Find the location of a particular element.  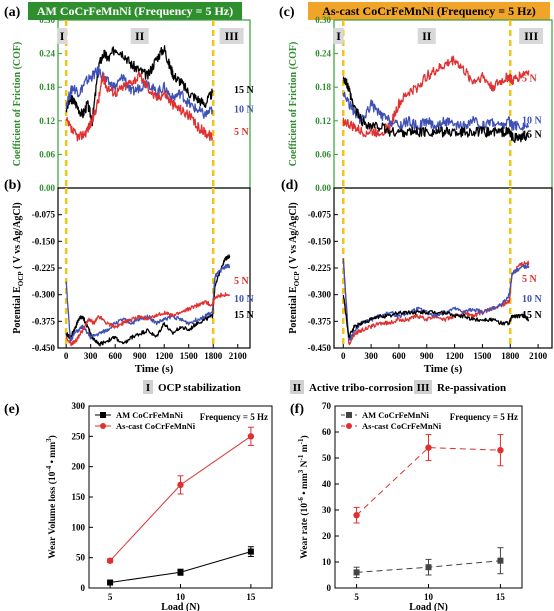

ytick-label-c-3: 0.18 is located at coordinates (323, 87).